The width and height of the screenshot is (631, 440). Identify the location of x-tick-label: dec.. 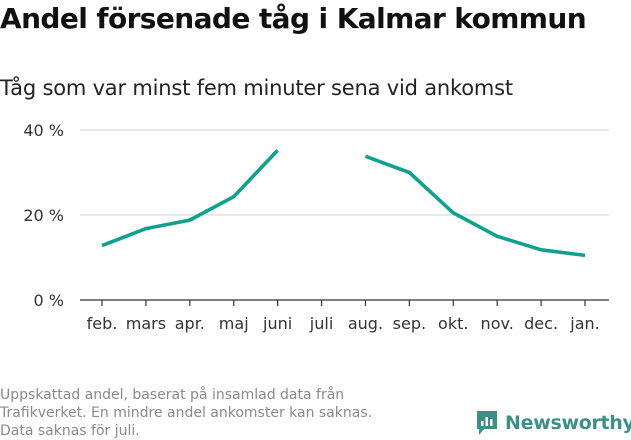
(541, 323).